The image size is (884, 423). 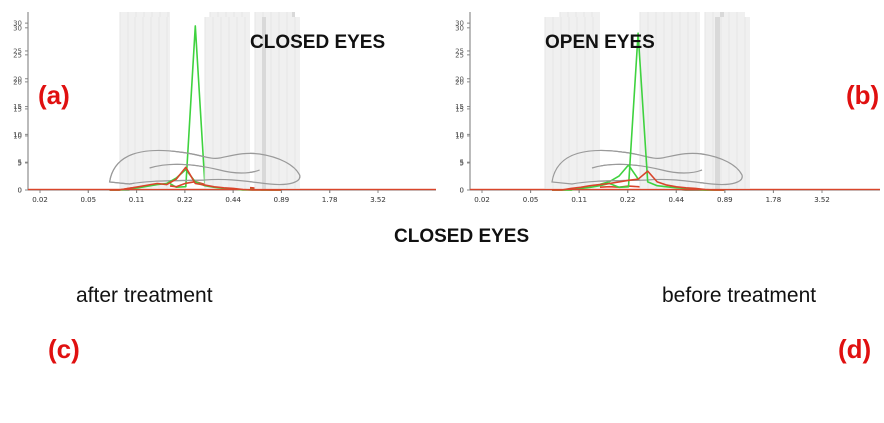 I want to click on title-open-eyes-b: OPEN EYES, so click(x=600, y=42).